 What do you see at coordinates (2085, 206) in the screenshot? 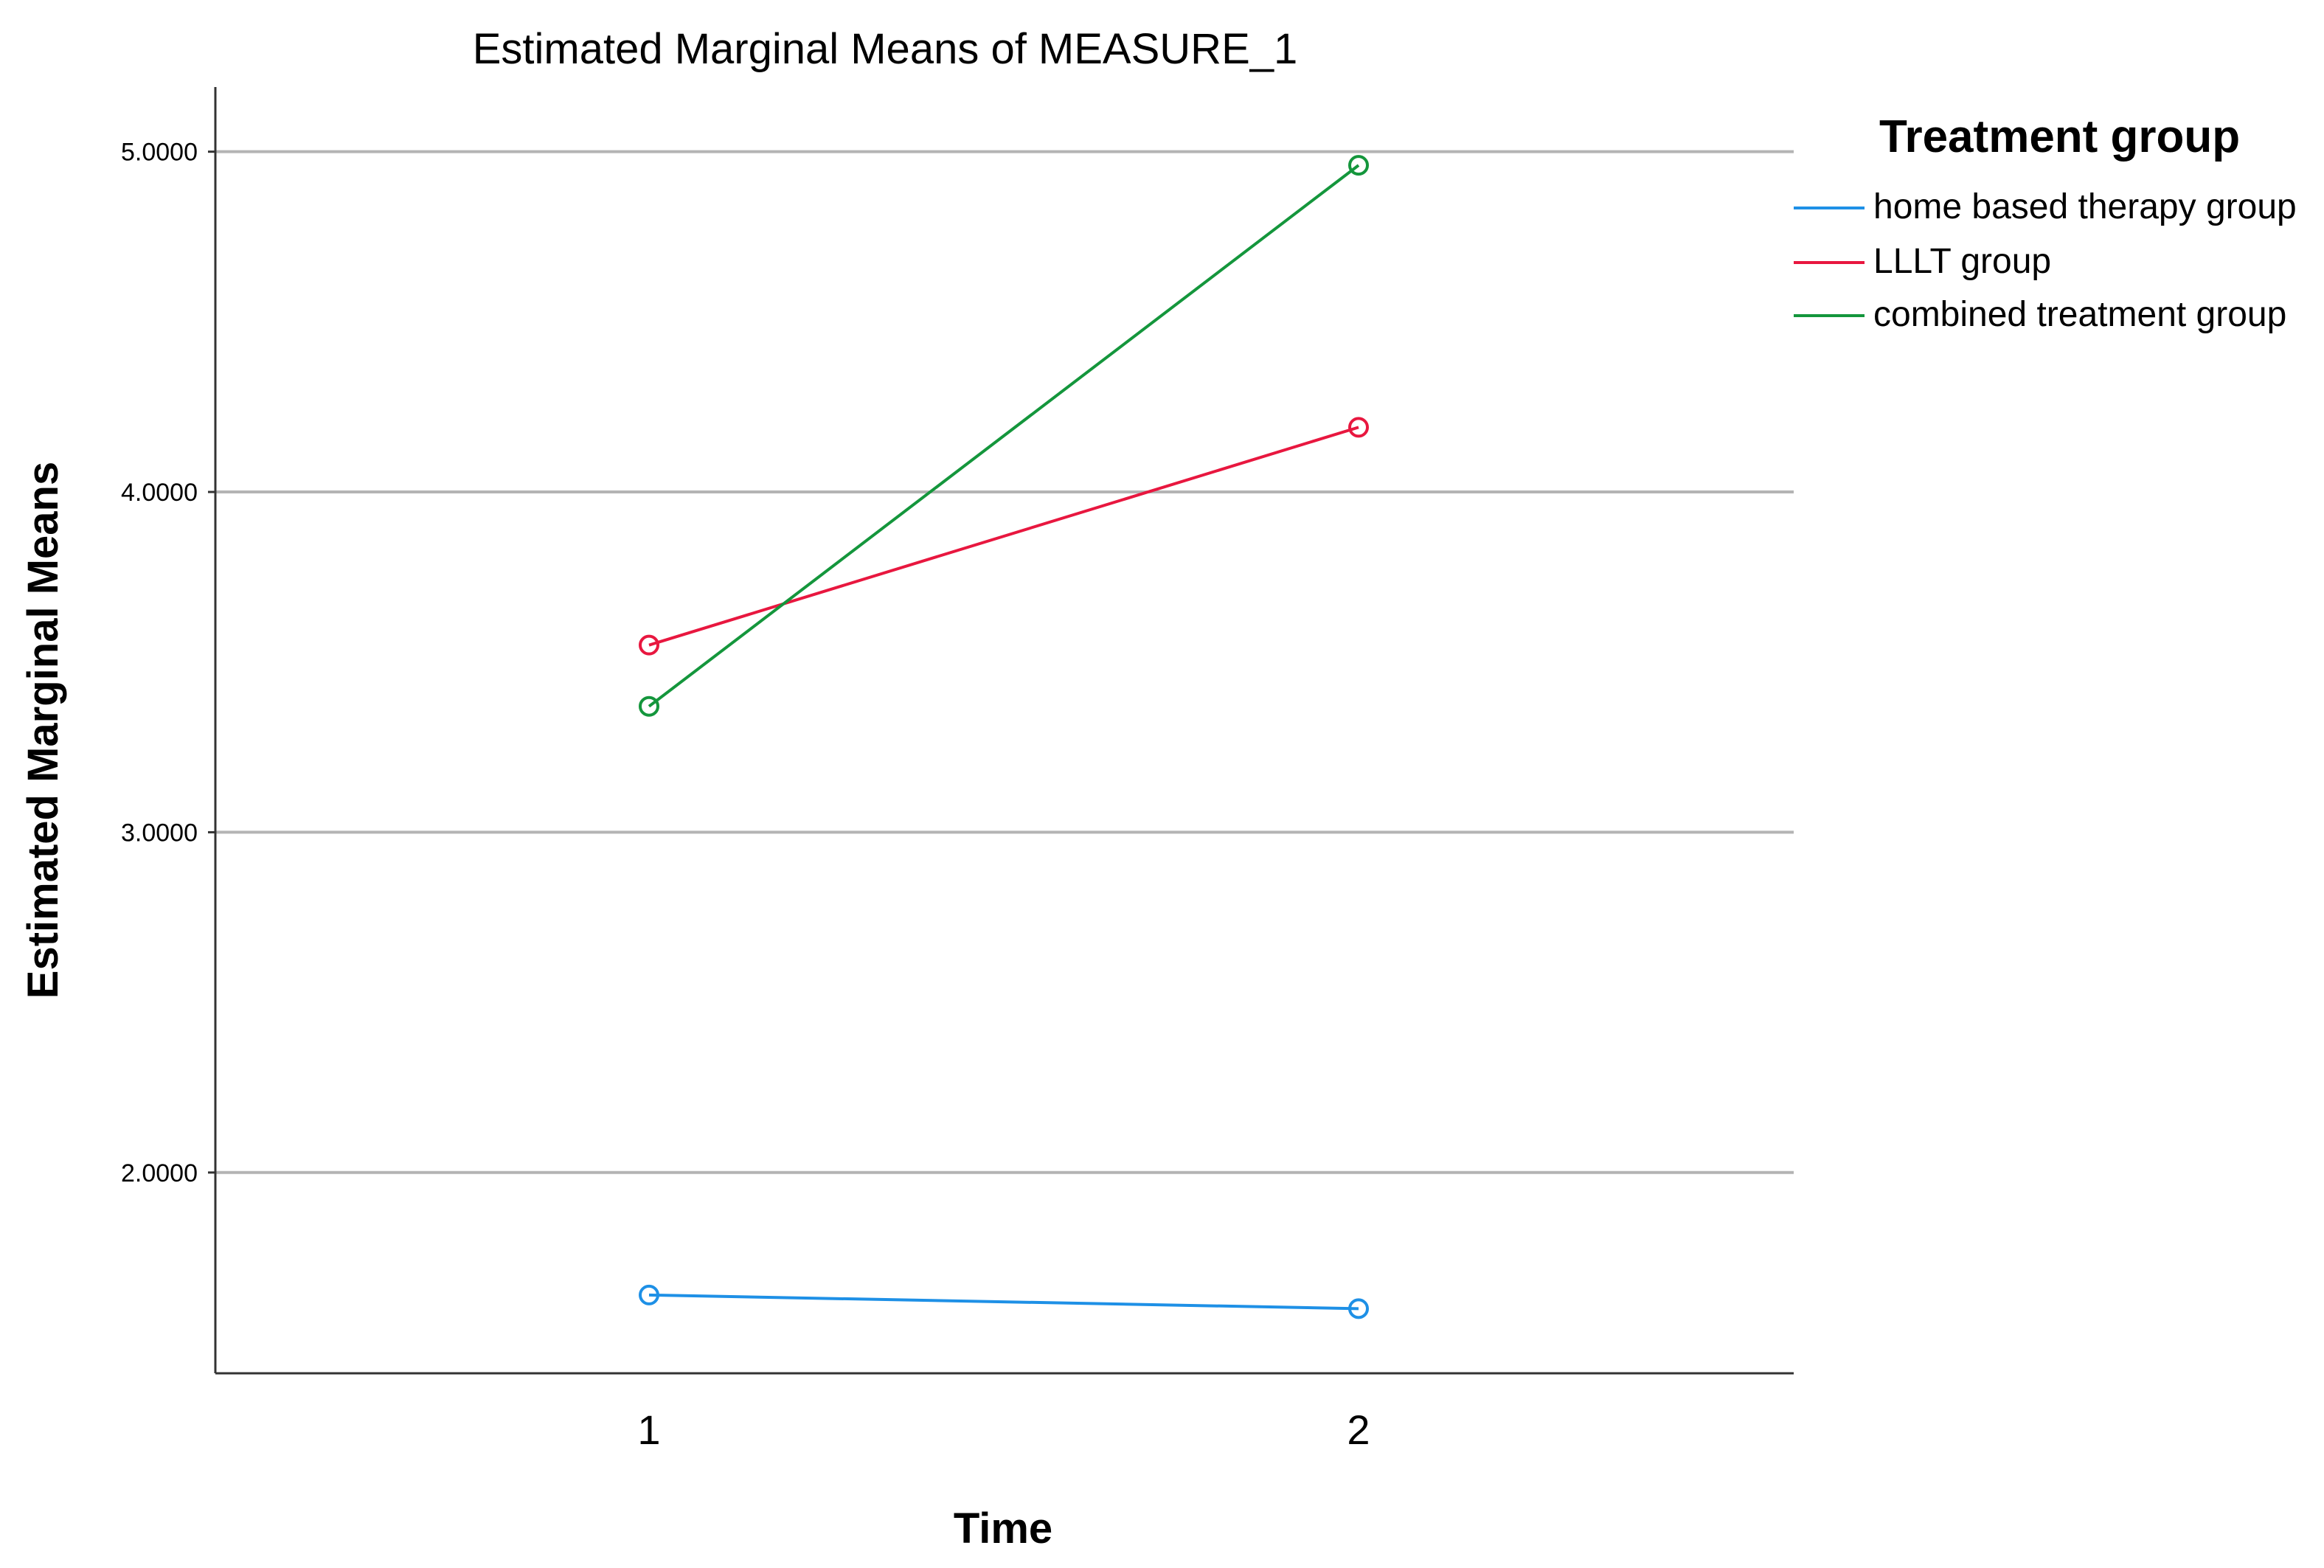
I see `legend-label: home based therapy group` at bounding box center [2085, 206].